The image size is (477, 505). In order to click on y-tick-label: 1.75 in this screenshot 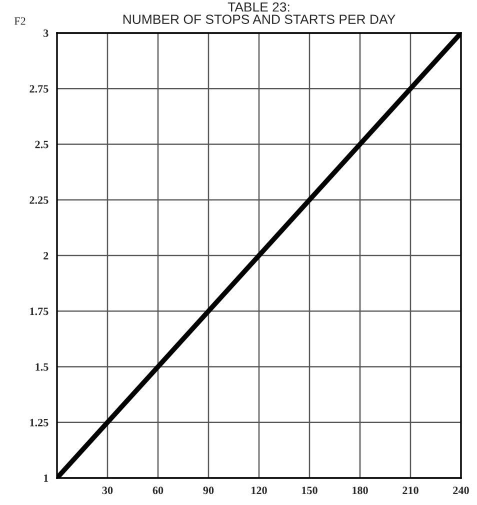, I will do `click(39, 312)`.